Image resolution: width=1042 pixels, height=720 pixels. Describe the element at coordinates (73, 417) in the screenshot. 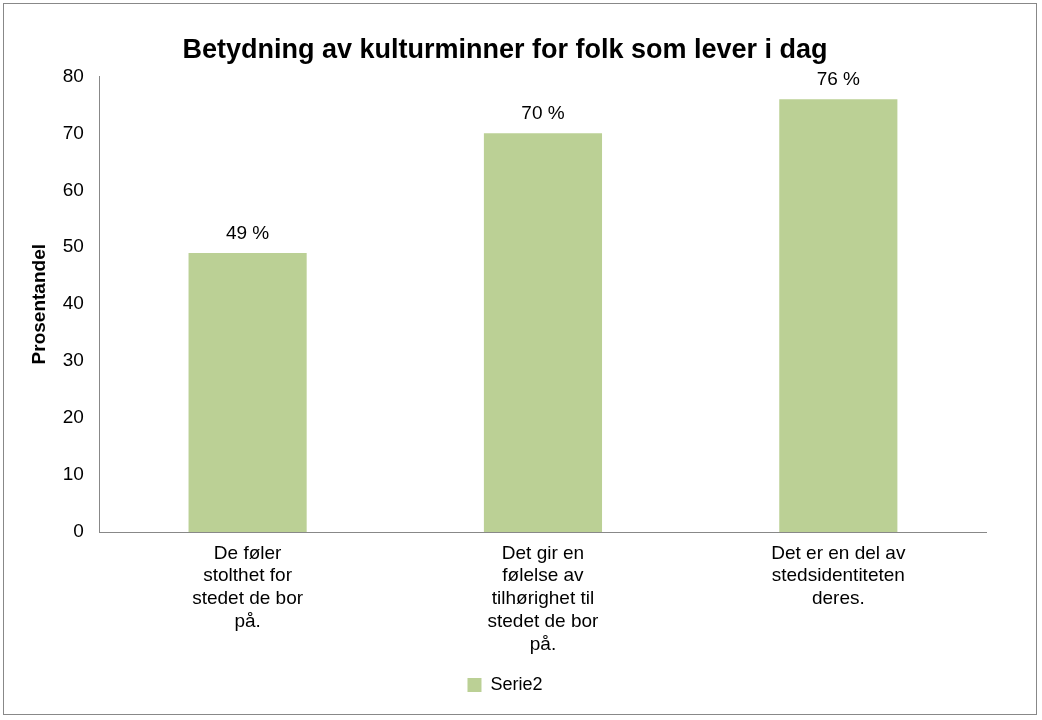

I see `y-tick-label: 20` at that location.